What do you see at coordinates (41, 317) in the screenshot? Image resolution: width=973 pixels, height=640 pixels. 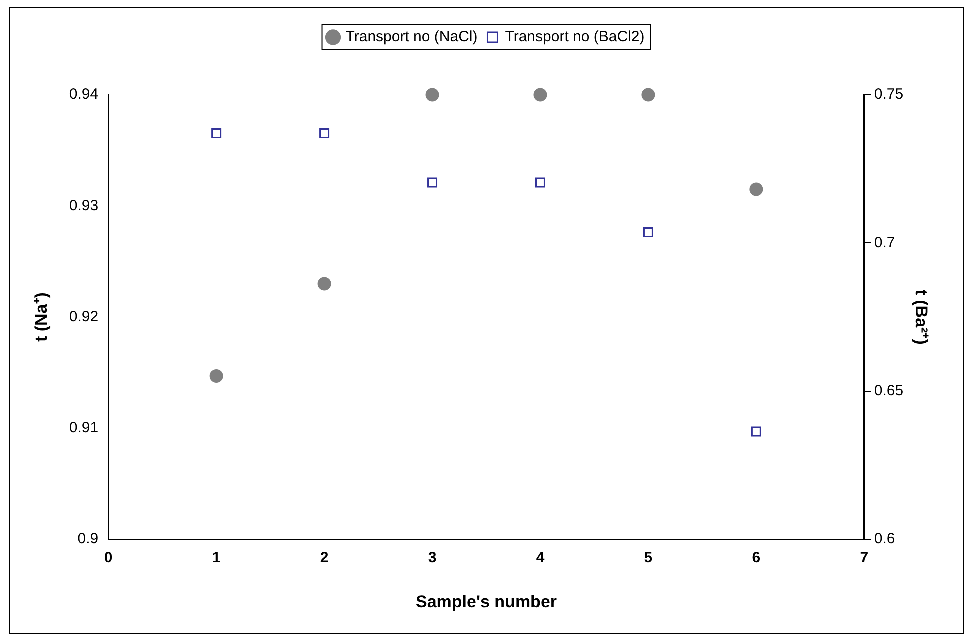 I see `y-axis-title: t (Na⁺)` at bounding box center [41, 317].